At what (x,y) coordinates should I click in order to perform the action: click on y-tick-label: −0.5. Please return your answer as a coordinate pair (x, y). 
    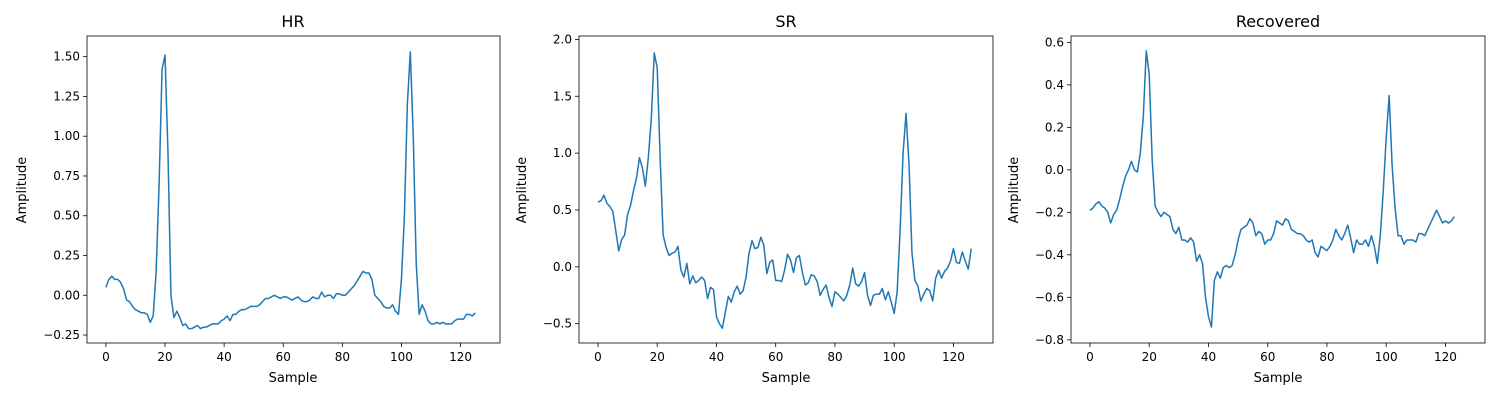
    Looking at the image, I should click on (557, 324).